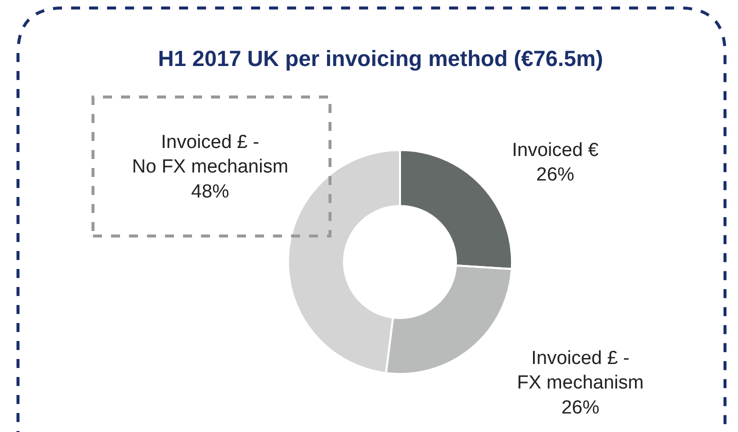 Image resolution: width=738 pixels, height=432 pixels. Describe the element at coordinates (381, 58) in the screenshot. I see `chart-title: H1 2017 UK per invoicing method (€76.5m)` at that location.